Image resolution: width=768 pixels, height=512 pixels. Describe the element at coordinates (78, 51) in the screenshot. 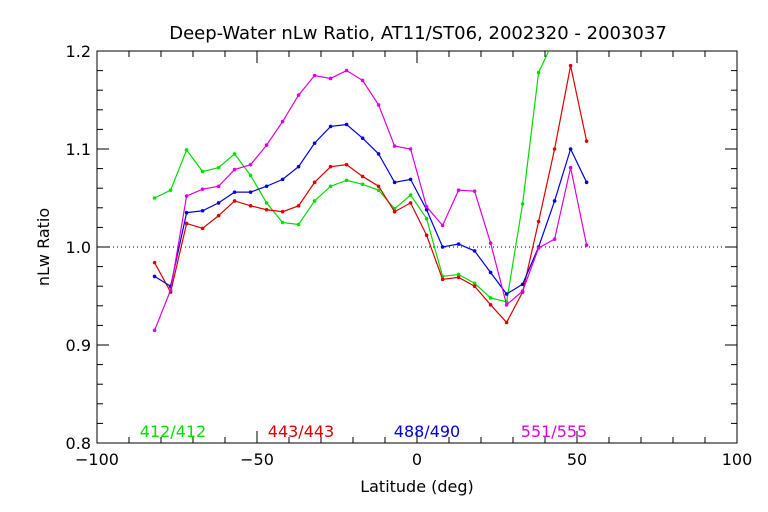

I see `y-tick-label: 1.2` at that location.